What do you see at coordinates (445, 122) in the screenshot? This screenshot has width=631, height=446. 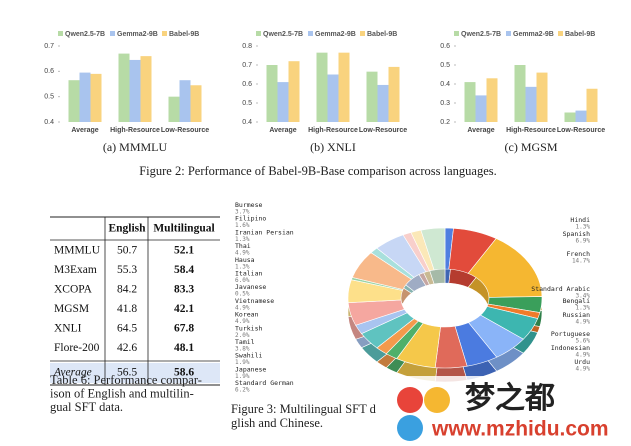 I see `y-tick-label: 0.2` at bounding box center [445, 122].